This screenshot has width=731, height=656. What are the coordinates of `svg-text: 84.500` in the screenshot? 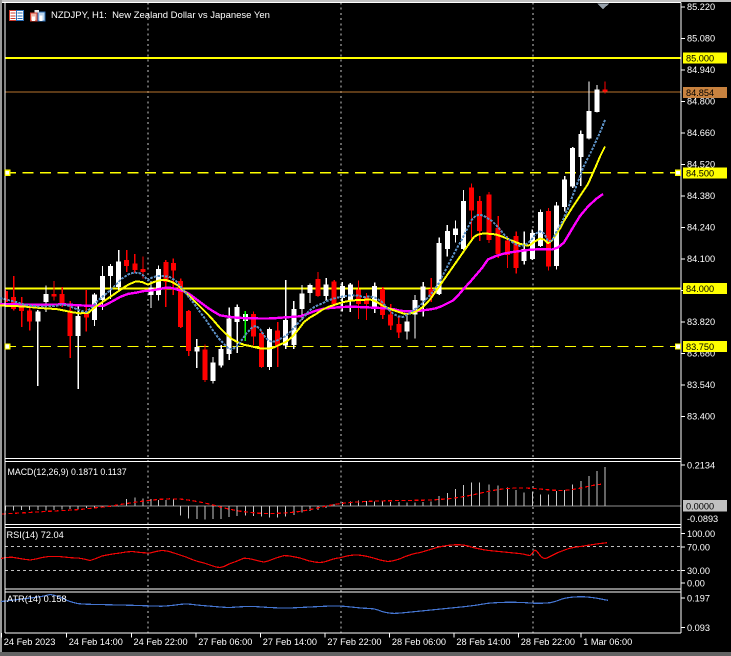 It's located at (700, 174).